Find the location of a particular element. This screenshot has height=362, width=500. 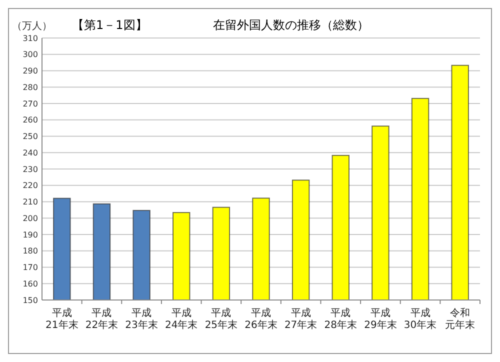

y-tick-label: 280 is located at coordinates (30, 87).